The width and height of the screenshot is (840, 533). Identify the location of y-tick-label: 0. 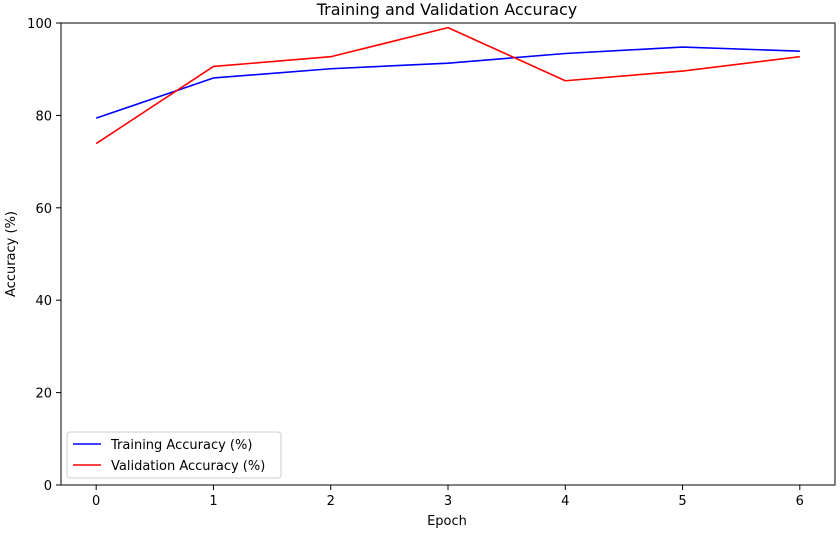
(48, 486).